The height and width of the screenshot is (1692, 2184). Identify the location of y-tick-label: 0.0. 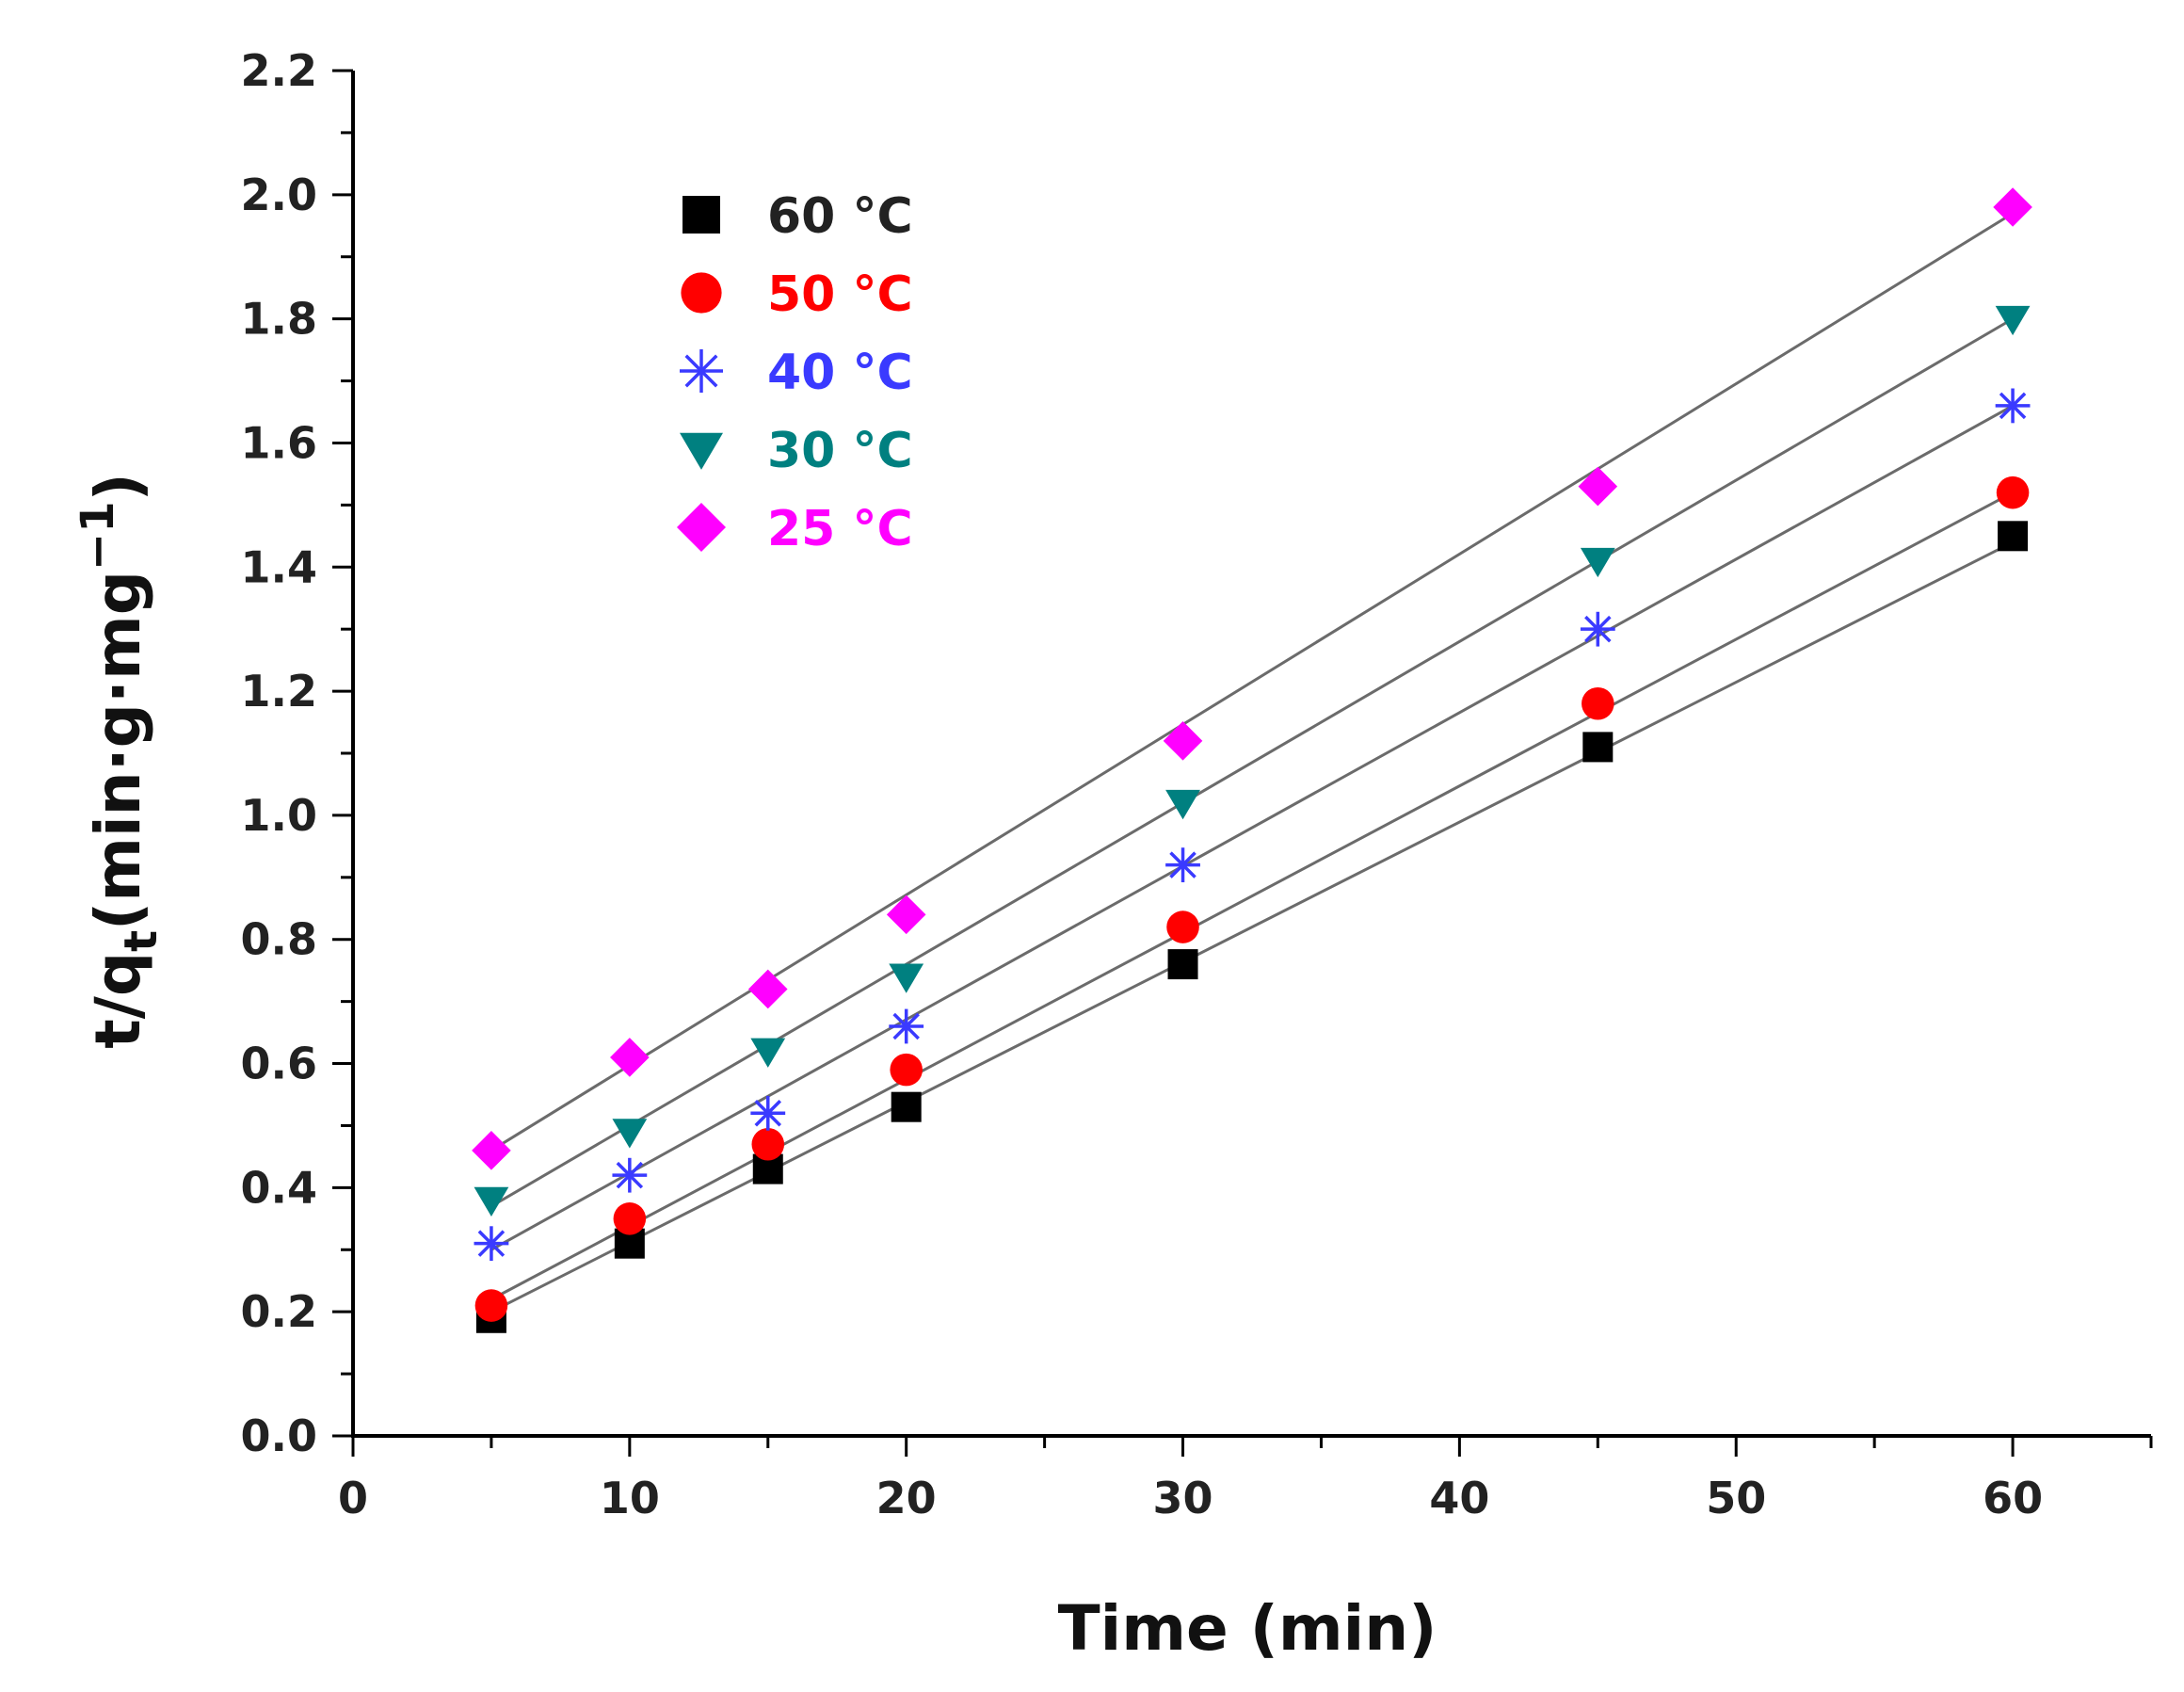
(279, 1435).